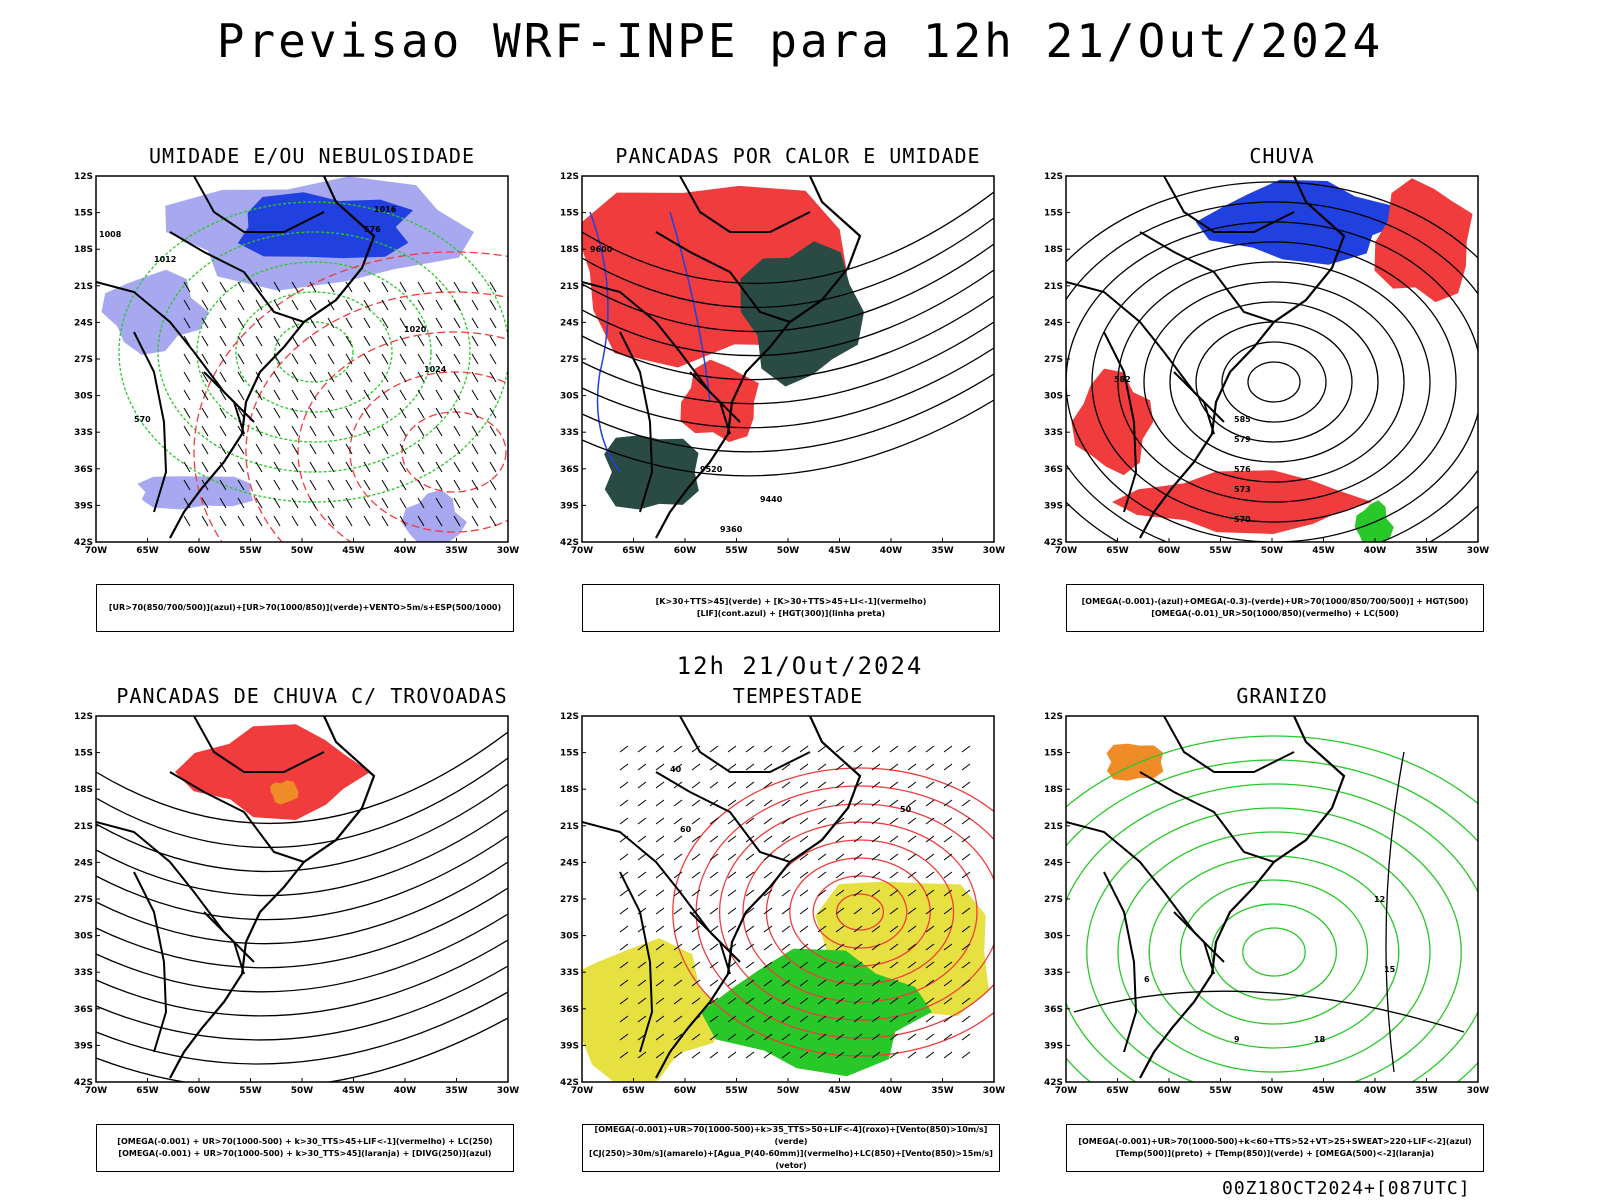 This screenshot has height=1200, width=1600. What do you see at coordinates (722, 897) in the screenshot?
I see `coastline-layer` at bounding box center [722, 897].